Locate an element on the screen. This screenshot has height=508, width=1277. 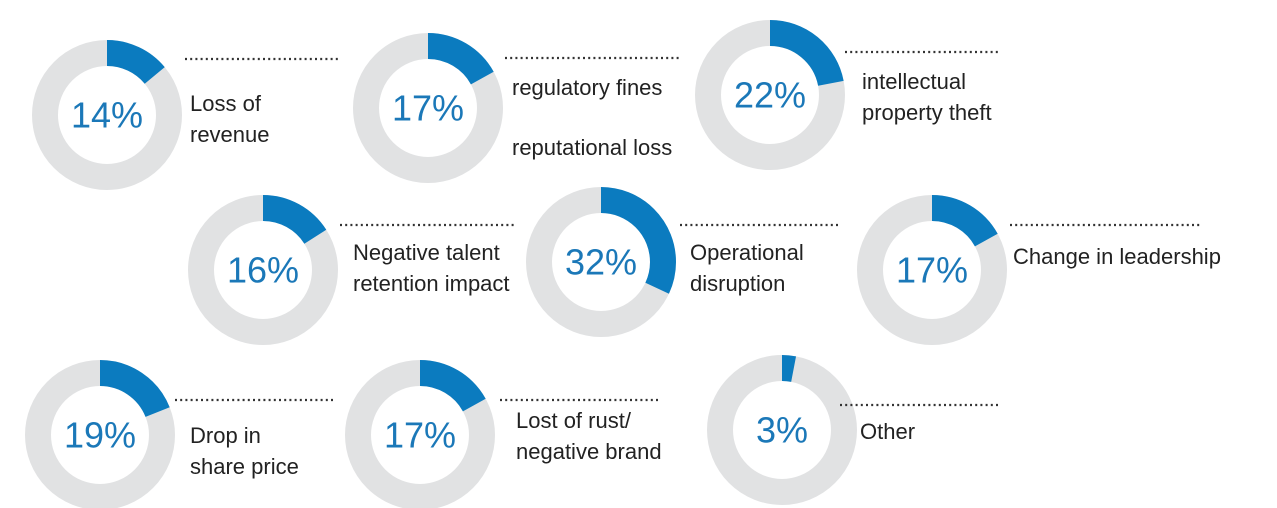
percent-label: 14% is located at coordinates (107, 115).